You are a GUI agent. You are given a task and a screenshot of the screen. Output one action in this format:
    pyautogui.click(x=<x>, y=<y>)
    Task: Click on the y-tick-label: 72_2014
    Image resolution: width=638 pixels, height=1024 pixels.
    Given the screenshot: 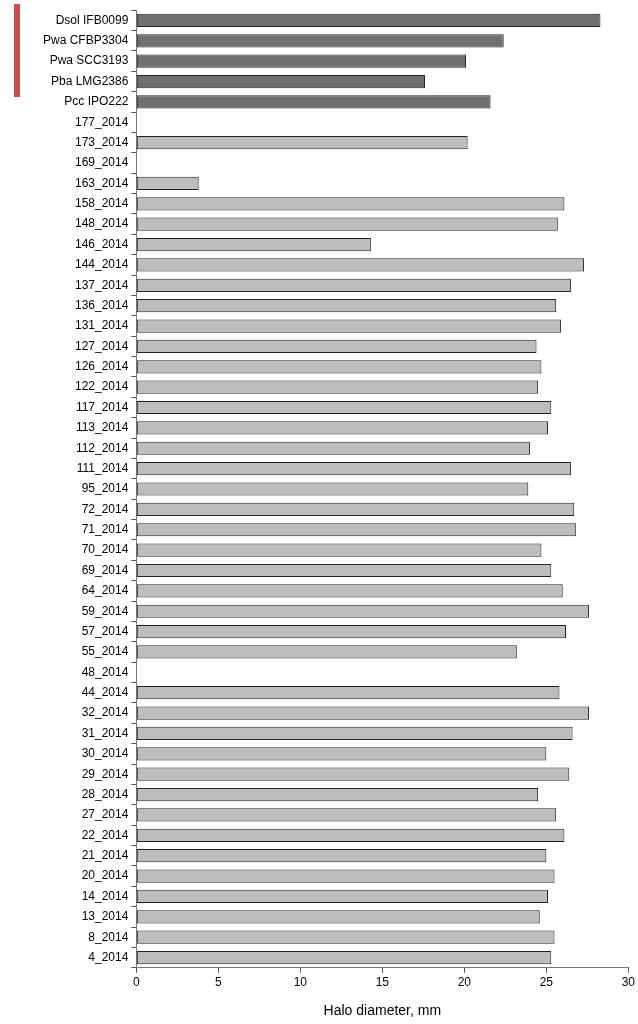 What is the action you would take?
    pyautogui.click(x=105, y=508)
    